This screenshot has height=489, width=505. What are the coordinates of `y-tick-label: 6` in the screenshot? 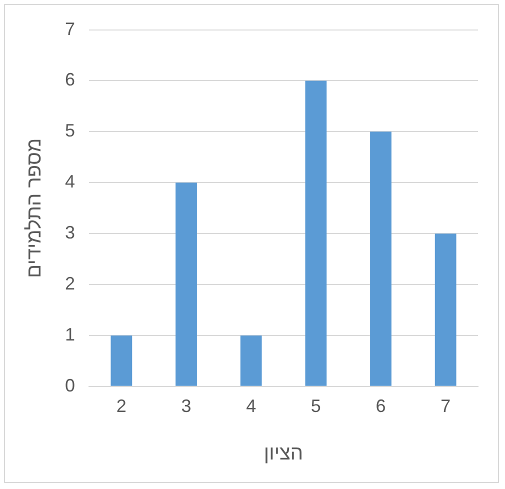 It's located at (70, 80).